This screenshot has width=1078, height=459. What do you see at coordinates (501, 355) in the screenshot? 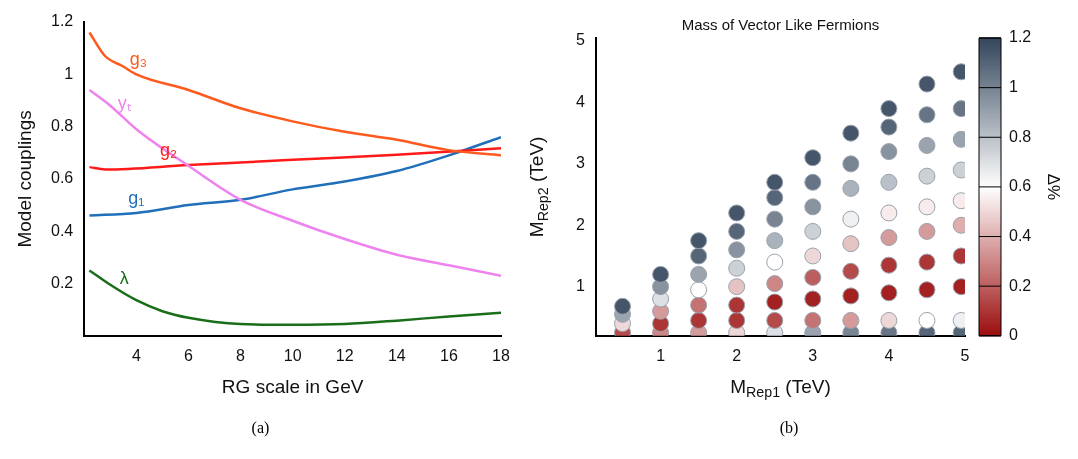
I see `x-tick-label: 18` at bounding box center [501, 355].